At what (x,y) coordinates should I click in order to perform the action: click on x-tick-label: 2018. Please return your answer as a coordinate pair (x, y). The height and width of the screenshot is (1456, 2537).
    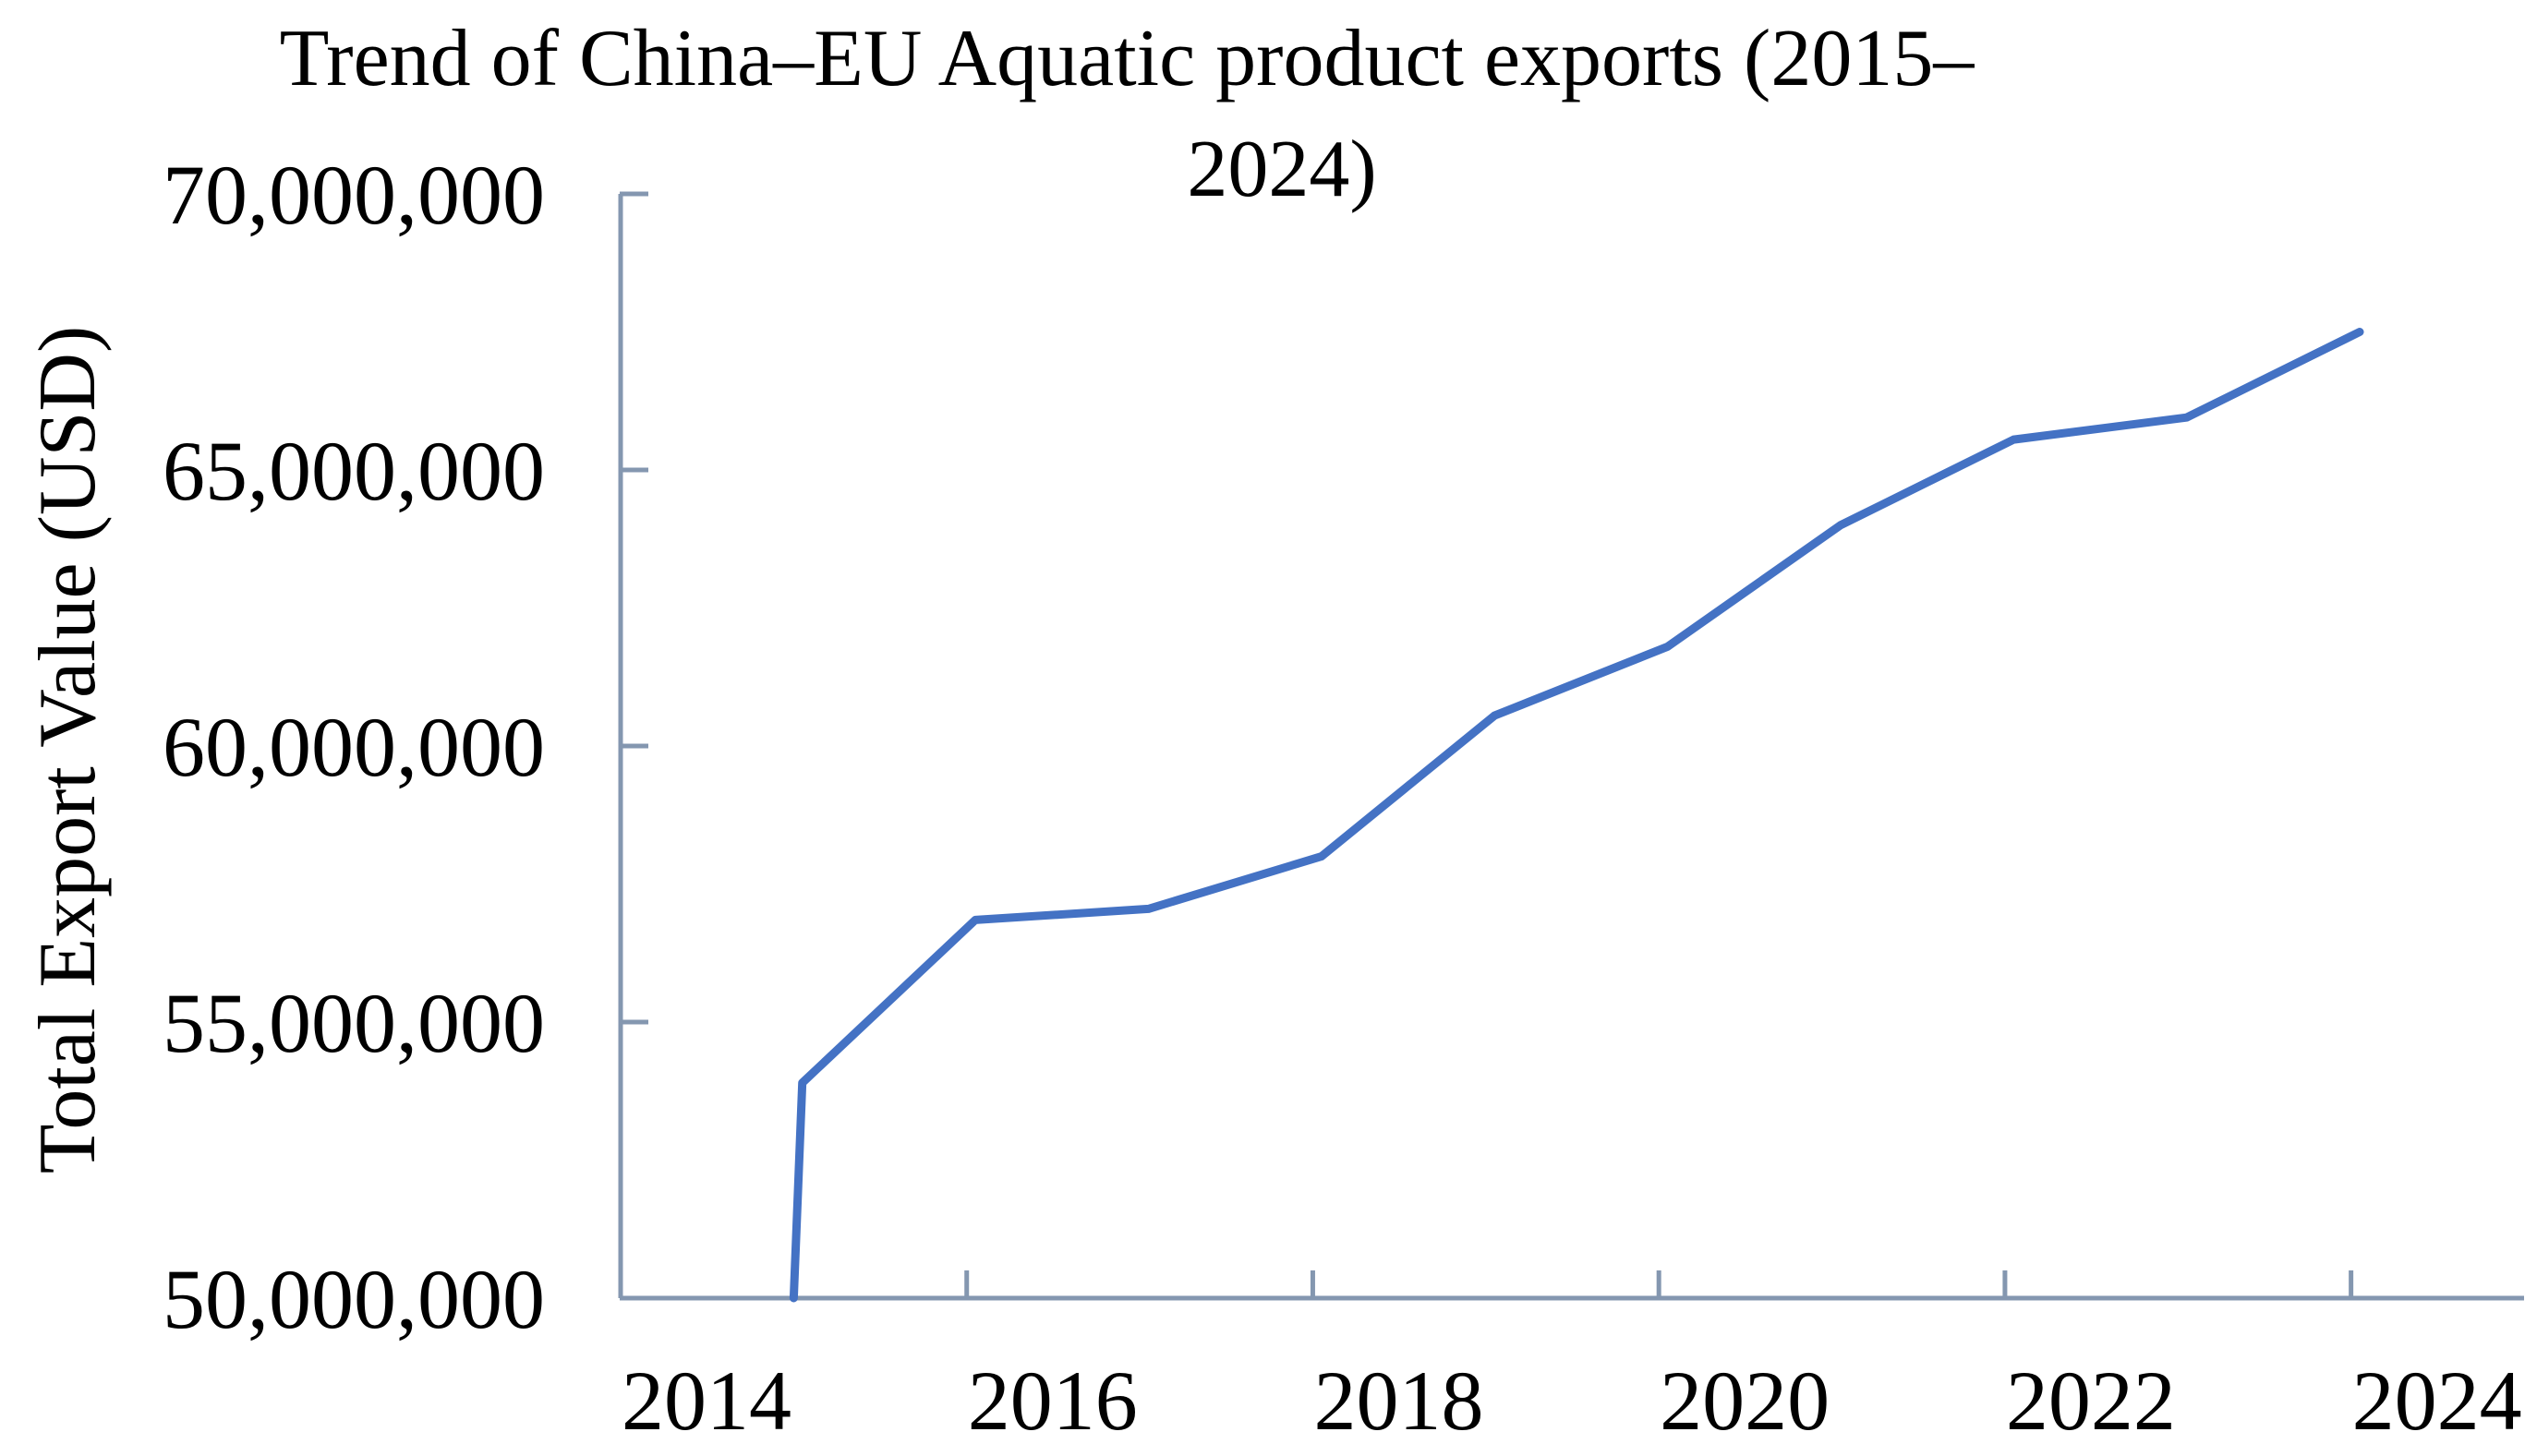
    Looking at the image, I should click on (1398, 1401).